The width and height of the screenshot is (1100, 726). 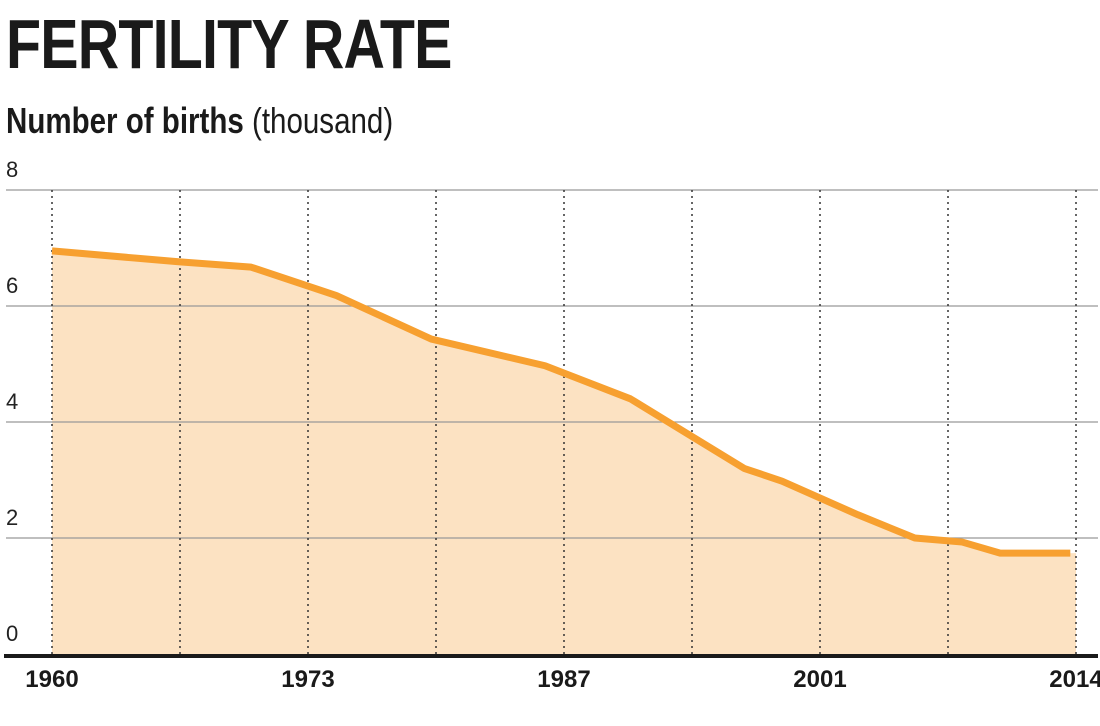 What do you see at coordinates (563, 679) in the screenshot?
I see `x-tick-label: 1987` at bounding box center [563, 679].